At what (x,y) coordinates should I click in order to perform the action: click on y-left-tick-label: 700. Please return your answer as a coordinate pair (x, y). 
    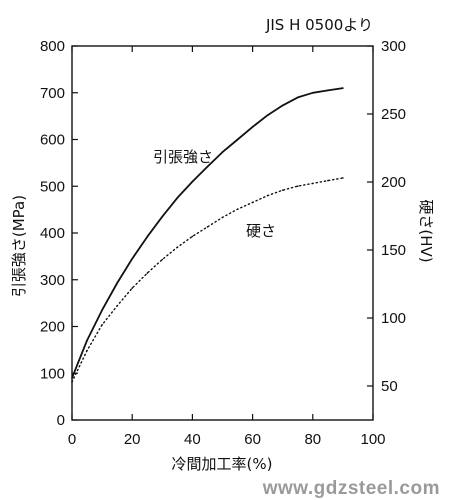
    Looking at the image, I should click on (52, 93).